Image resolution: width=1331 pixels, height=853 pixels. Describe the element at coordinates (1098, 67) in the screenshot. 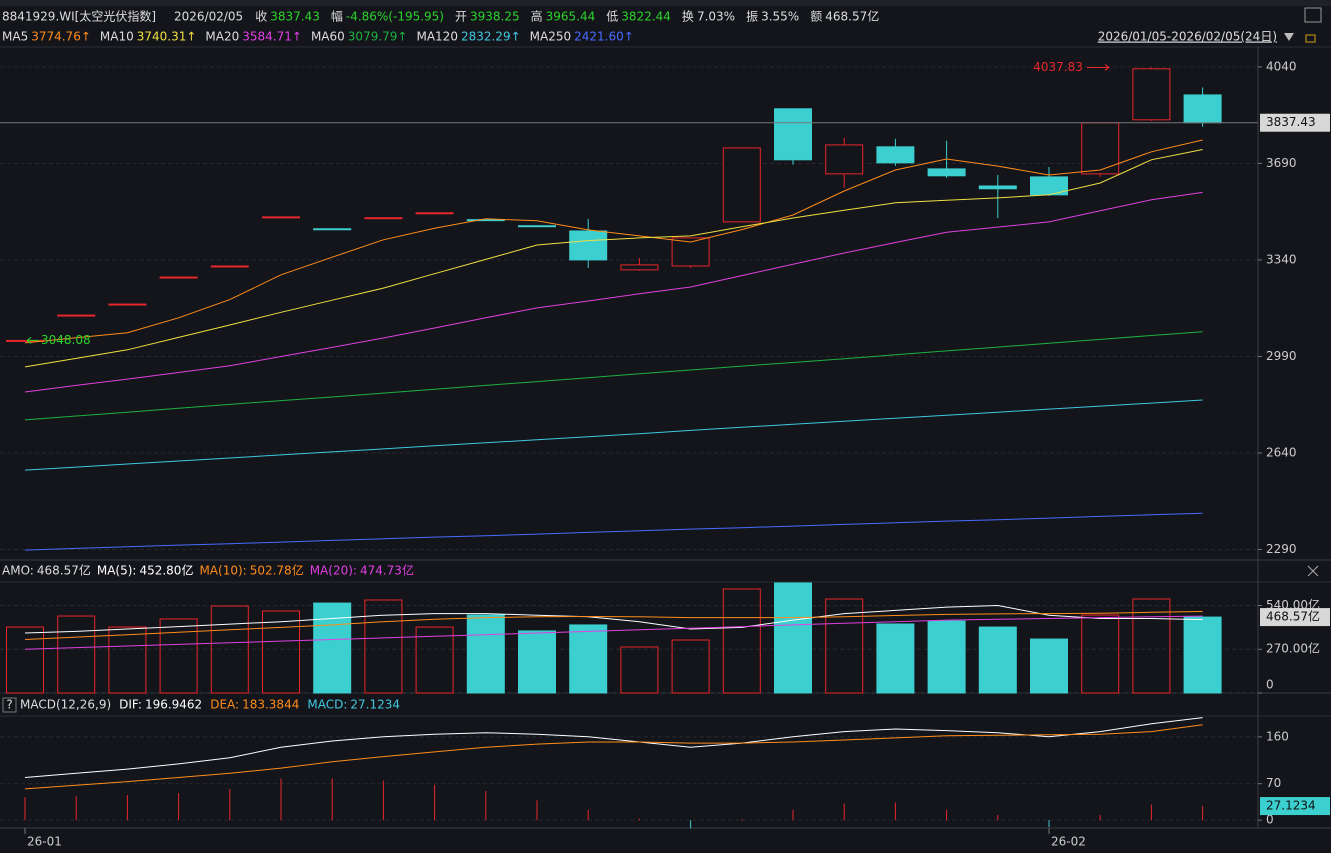

I see `high-arrow` at that location.